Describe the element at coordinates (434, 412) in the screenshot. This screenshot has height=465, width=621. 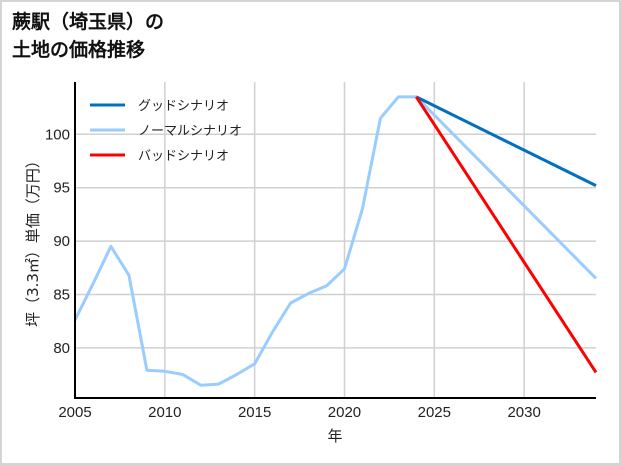
I see `x-tick-label: 2025` at that location.